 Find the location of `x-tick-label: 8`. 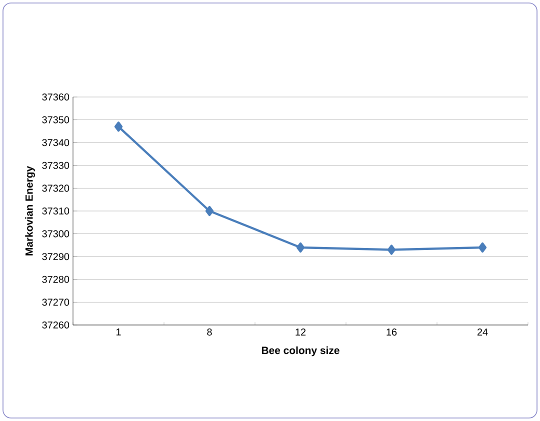

x-tick-label: 8 is located at coordinates (209, 332).